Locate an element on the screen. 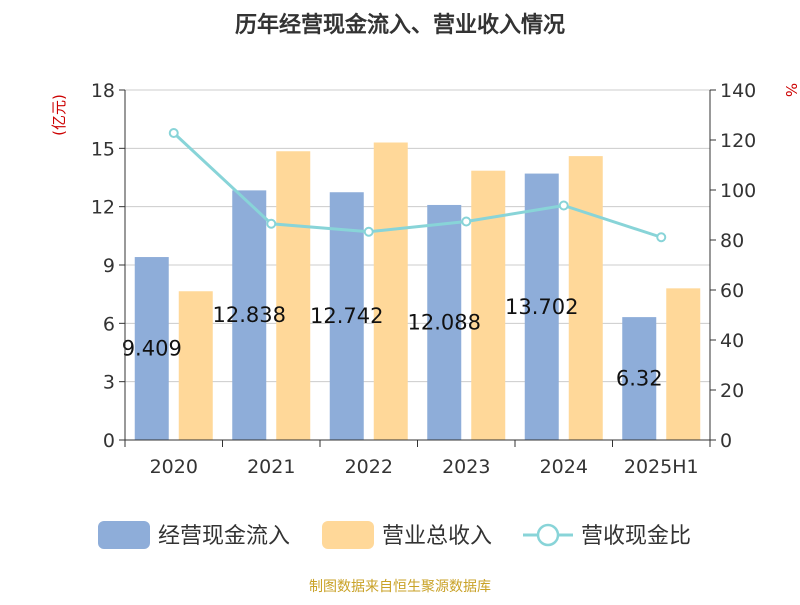 This screenshot has height=605, width=800. left-tick-label: 6 is located at coordinates (109, 324).